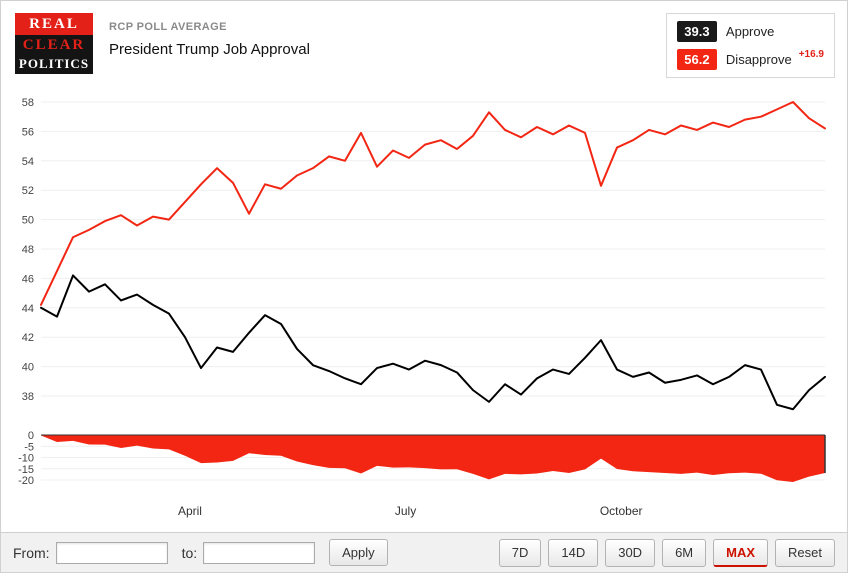  Describe the element at coordinates (168, 27) in the screenshot. I see `poll-average-kicker: RCP POLL AVERAGE` at that location.